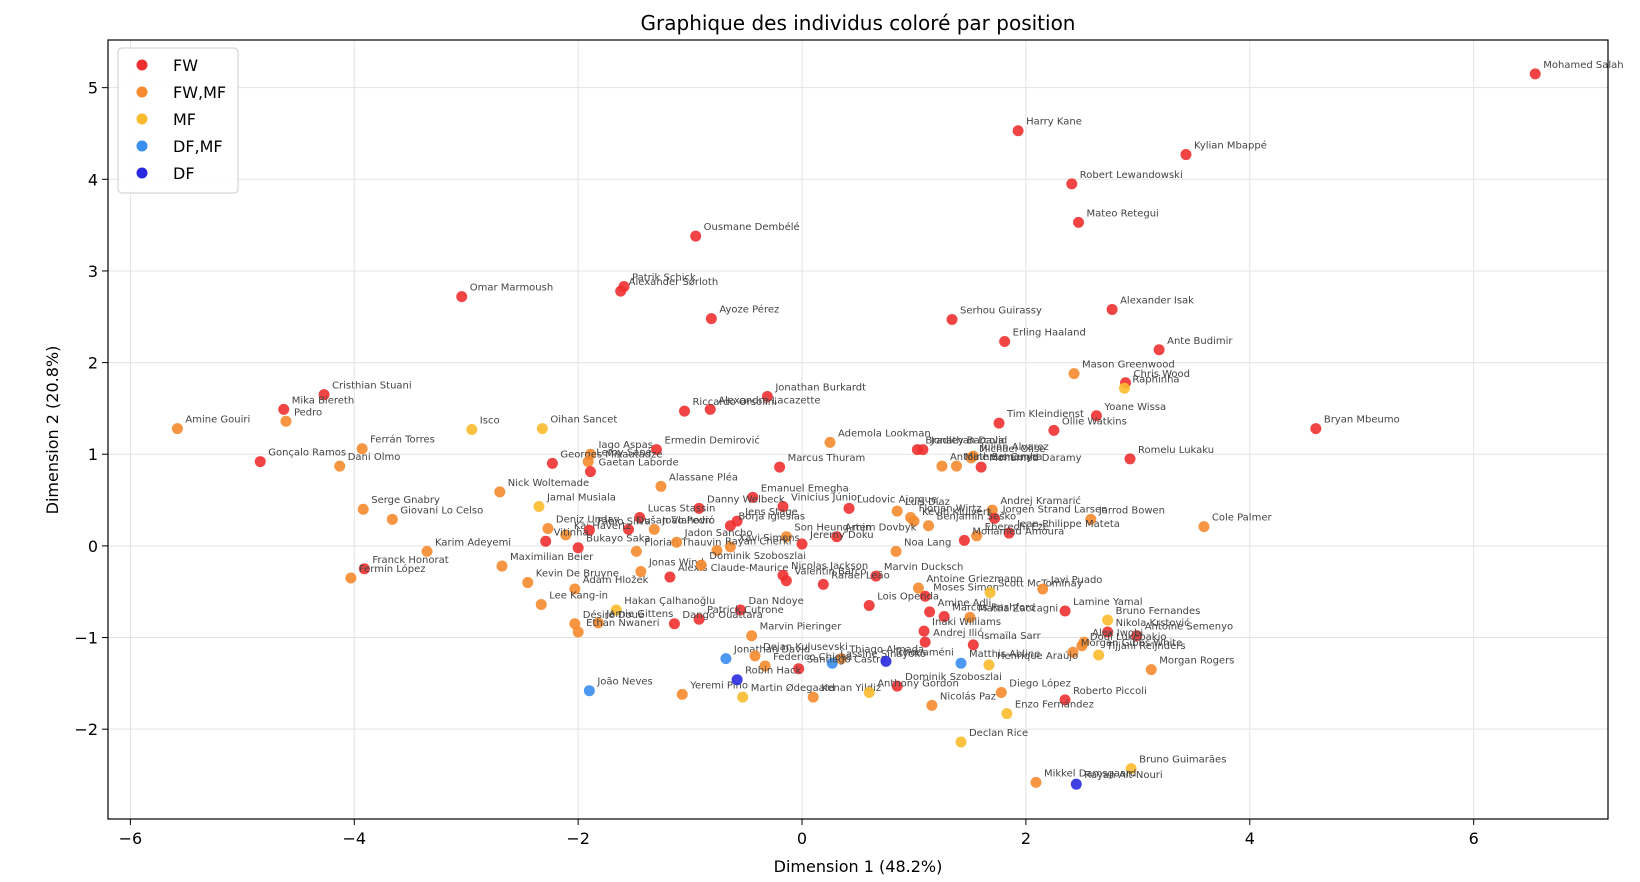 This screenshot has width=1640, height=882. I want to click on data-point: Florian Thauvin, so click(675, 547).